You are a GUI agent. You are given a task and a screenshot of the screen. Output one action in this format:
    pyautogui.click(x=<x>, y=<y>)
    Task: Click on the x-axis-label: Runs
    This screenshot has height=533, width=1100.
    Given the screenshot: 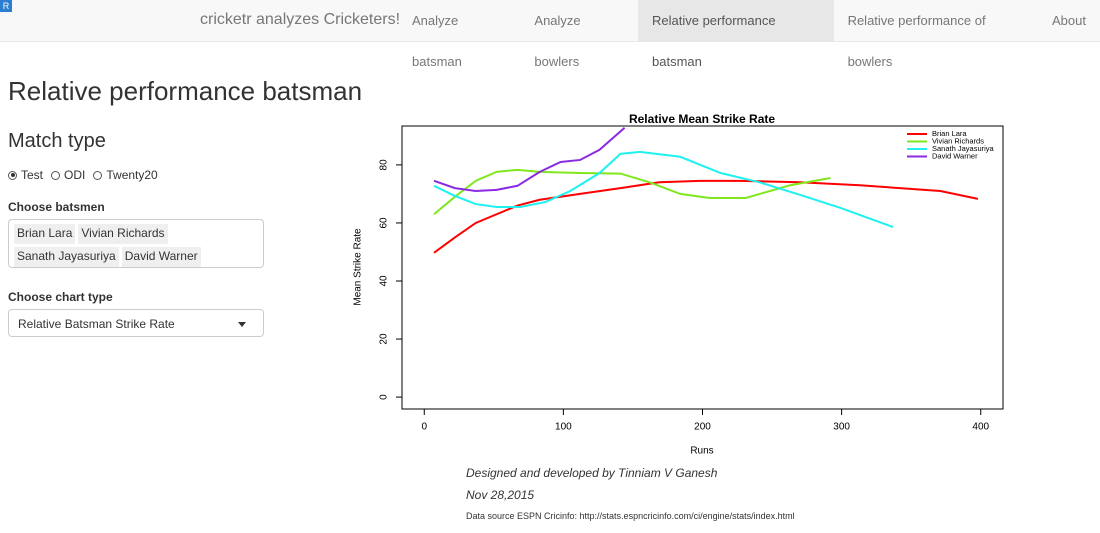 What is the action you would take?
    pyautogui.click(x=701, y=451)
    